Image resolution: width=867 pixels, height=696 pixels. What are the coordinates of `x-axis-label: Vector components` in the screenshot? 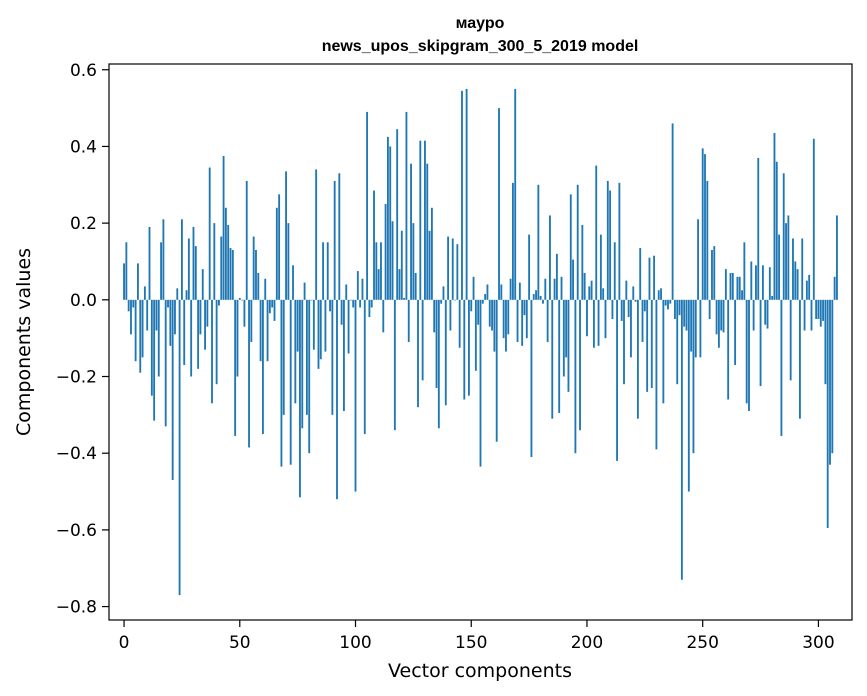 It's located at (480, 671).